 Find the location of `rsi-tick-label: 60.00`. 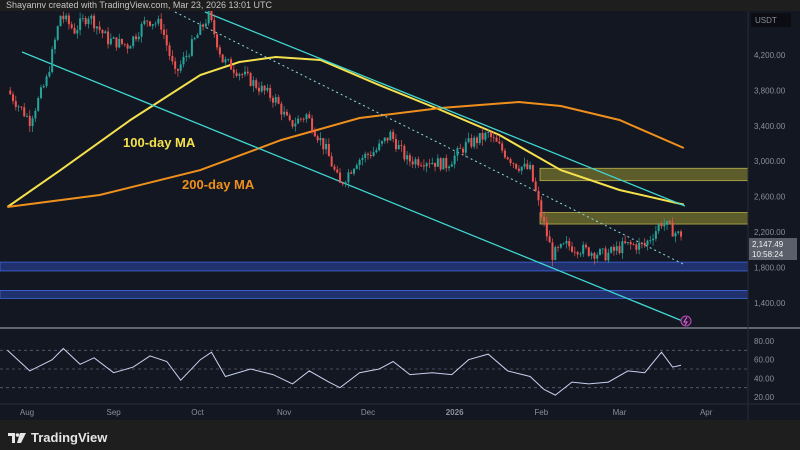

rsi-tick-label: 60.00 is located at coordinates (764, 360).